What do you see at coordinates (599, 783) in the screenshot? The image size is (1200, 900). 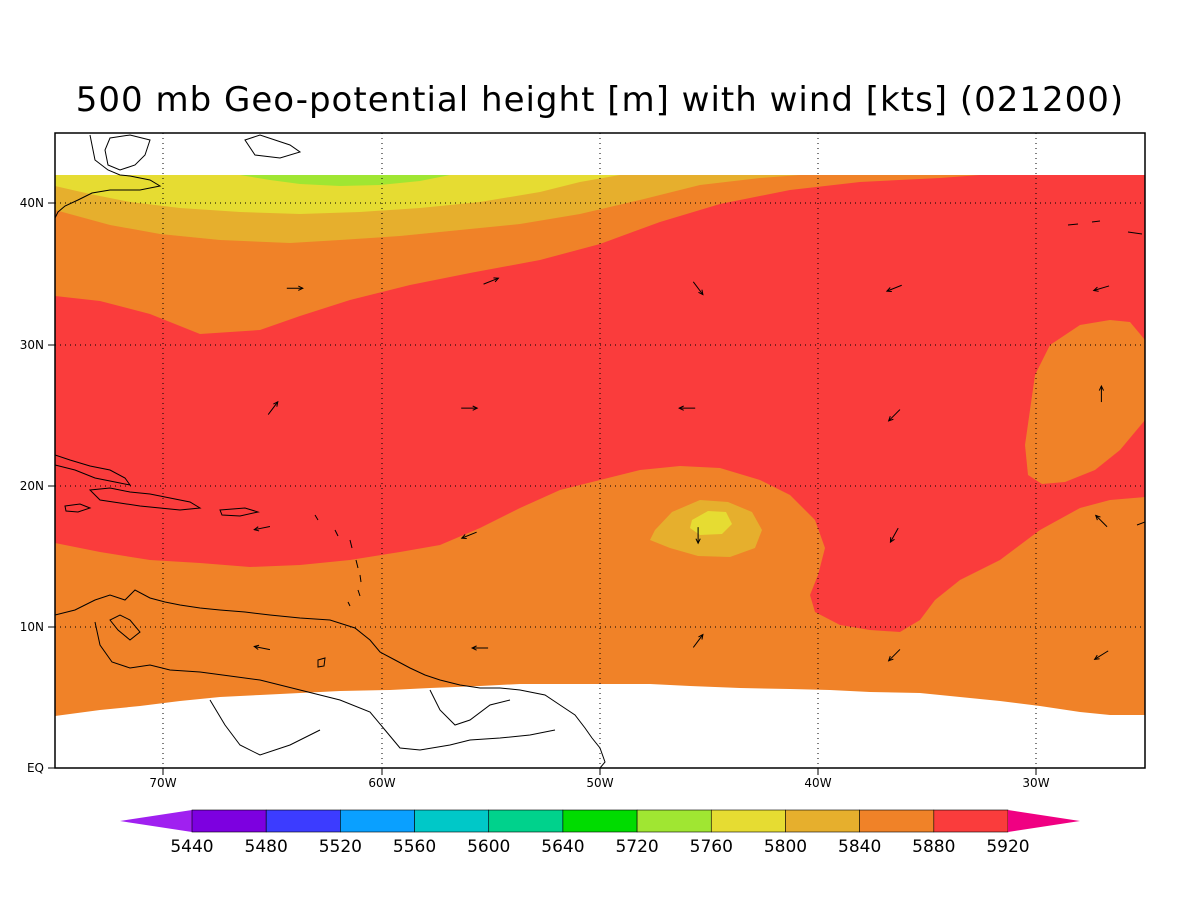 I see `xtick-label-50w: 50W` at bounding box center [599, 783].